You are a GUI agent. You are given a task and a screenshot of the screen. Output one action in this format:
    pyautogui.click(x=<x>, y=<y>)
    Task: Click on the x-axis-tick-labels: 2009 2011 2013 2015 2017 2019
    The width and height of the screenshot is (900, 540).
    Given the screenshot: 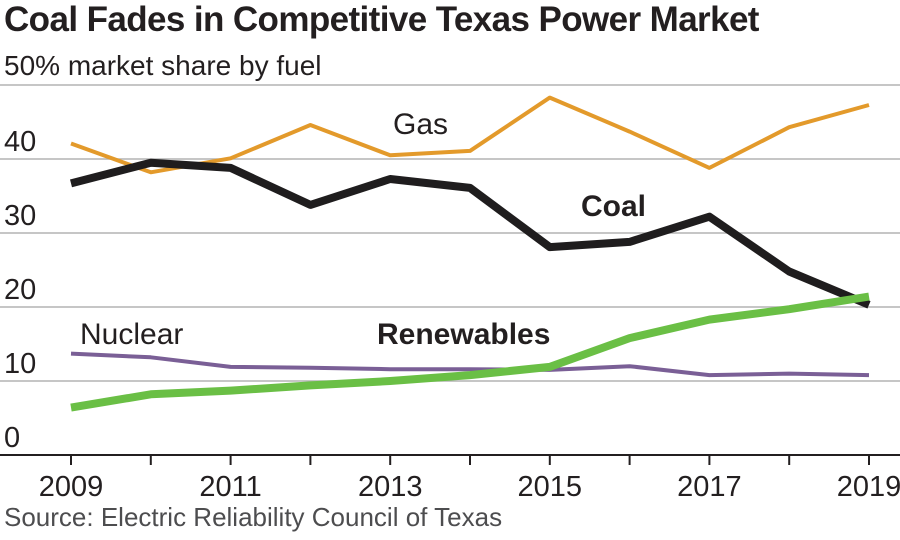 What is the action you would take?
    pyautogui.click(x=469, y=487)
    